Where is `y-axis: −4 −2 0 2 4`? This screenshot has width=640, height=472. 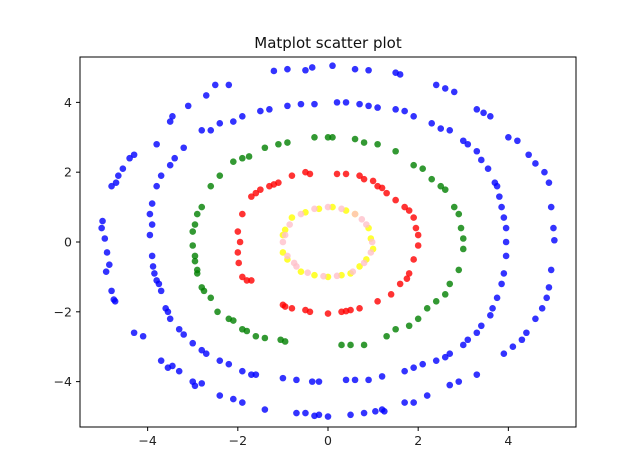
y-axis: −4 −2 0 2 4 is located at coordinates (67, 242).